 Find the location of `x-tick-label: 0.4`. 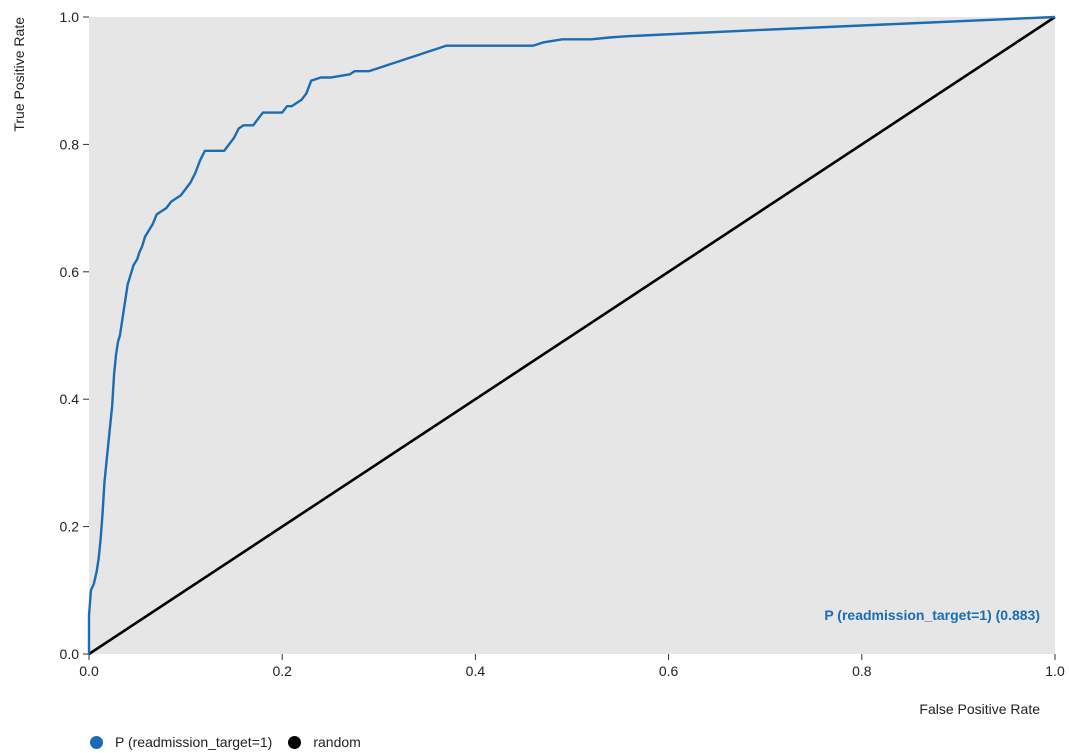

x-tick-label: 0.4 is located at coordinates (476, 671).